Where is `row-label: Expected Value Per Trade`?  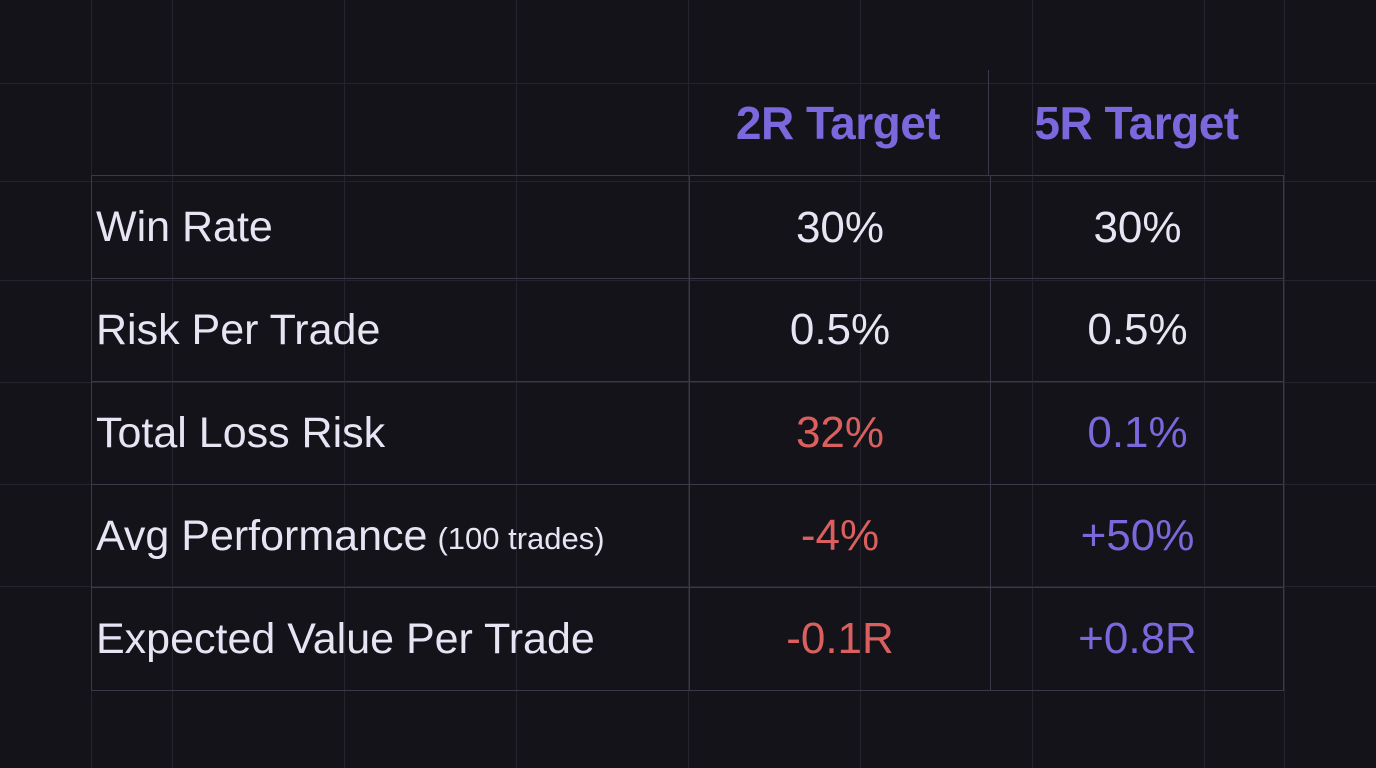
row-label: Expected Value Per Trade is located at coordinates (390, 639).